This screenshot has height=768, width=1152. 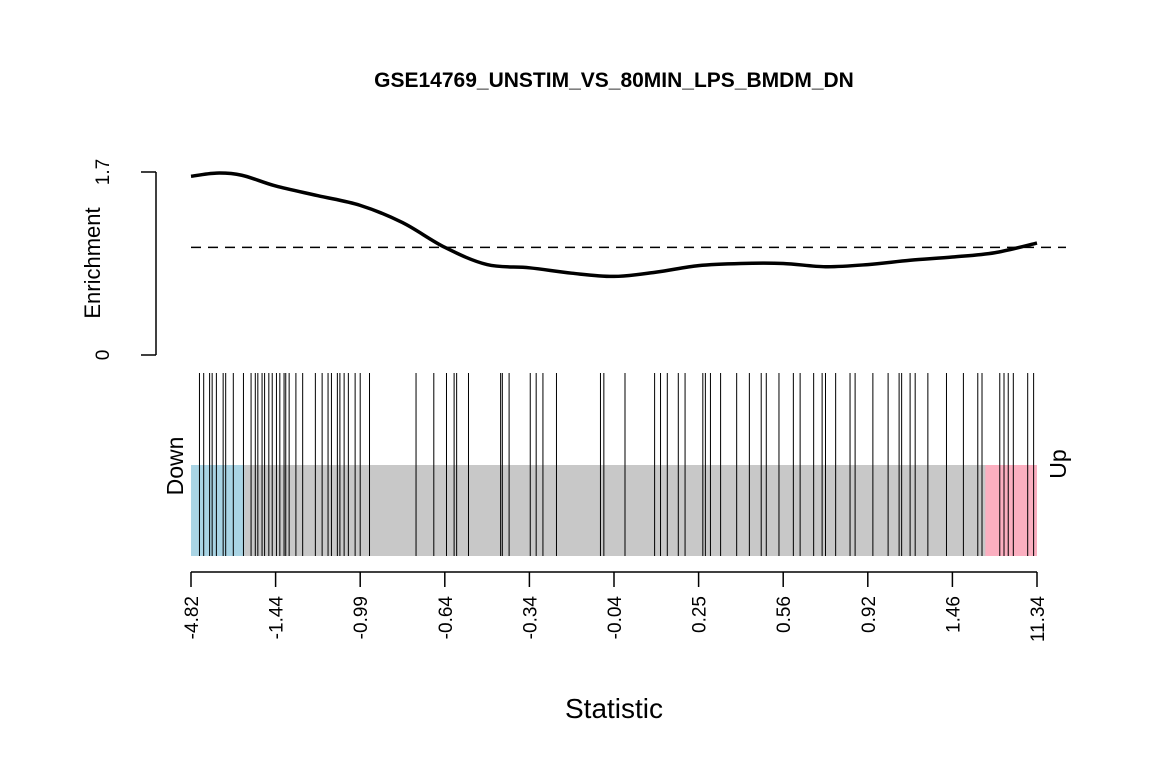 What do you see at coordinates (615, 618) in the screenshot?
I see `x-tick-label: -0.04` at bounding box center [615, 618].